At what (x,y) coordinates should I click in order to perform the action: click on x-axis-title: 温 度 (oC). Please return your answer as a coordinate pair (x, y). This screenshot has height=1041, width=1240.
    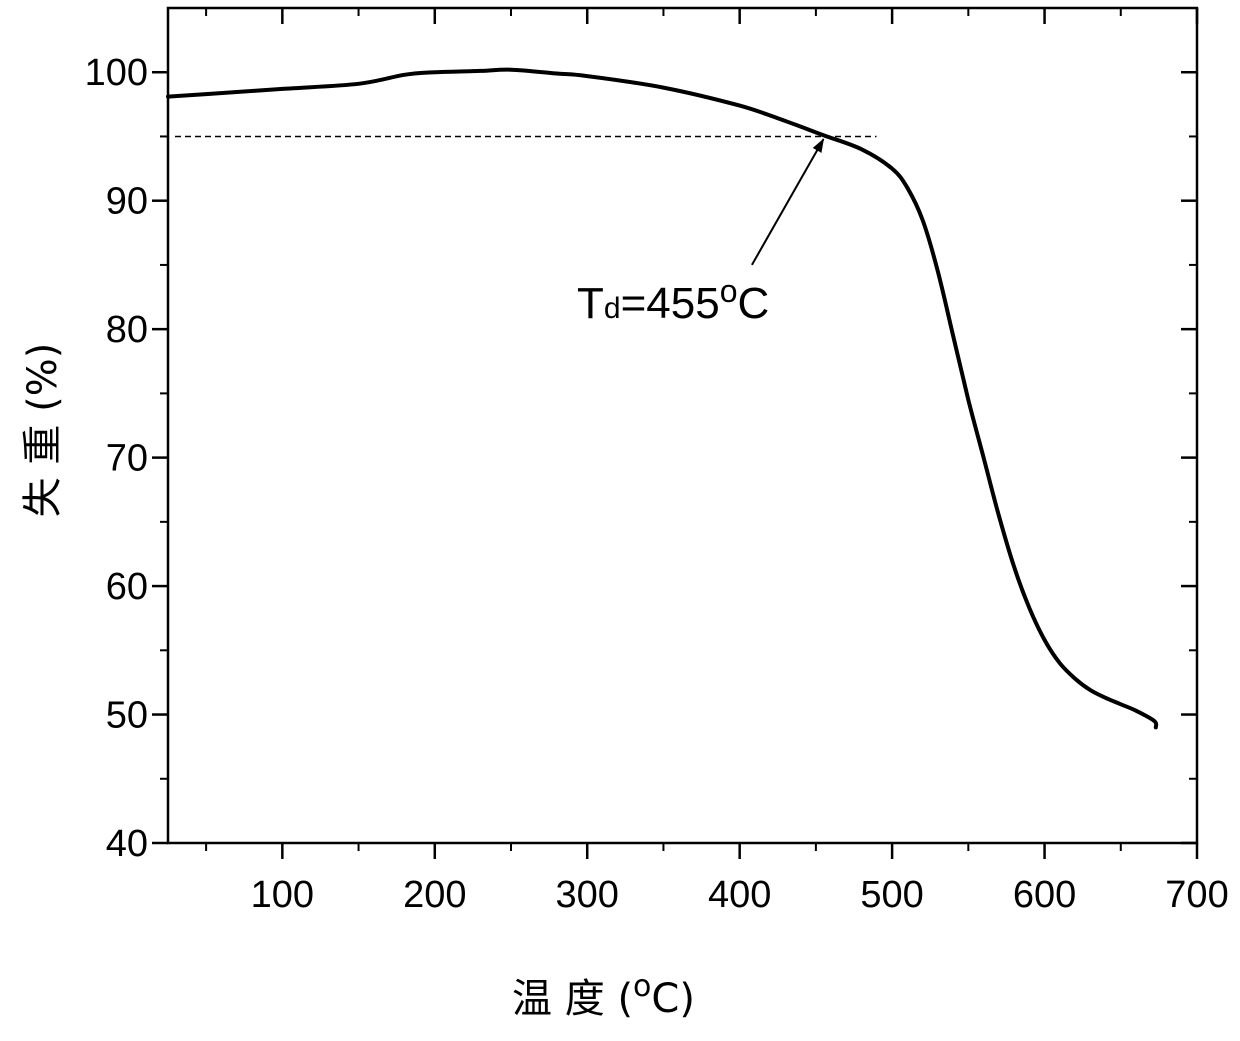
    Looking at the image, I should click on (603, 995).